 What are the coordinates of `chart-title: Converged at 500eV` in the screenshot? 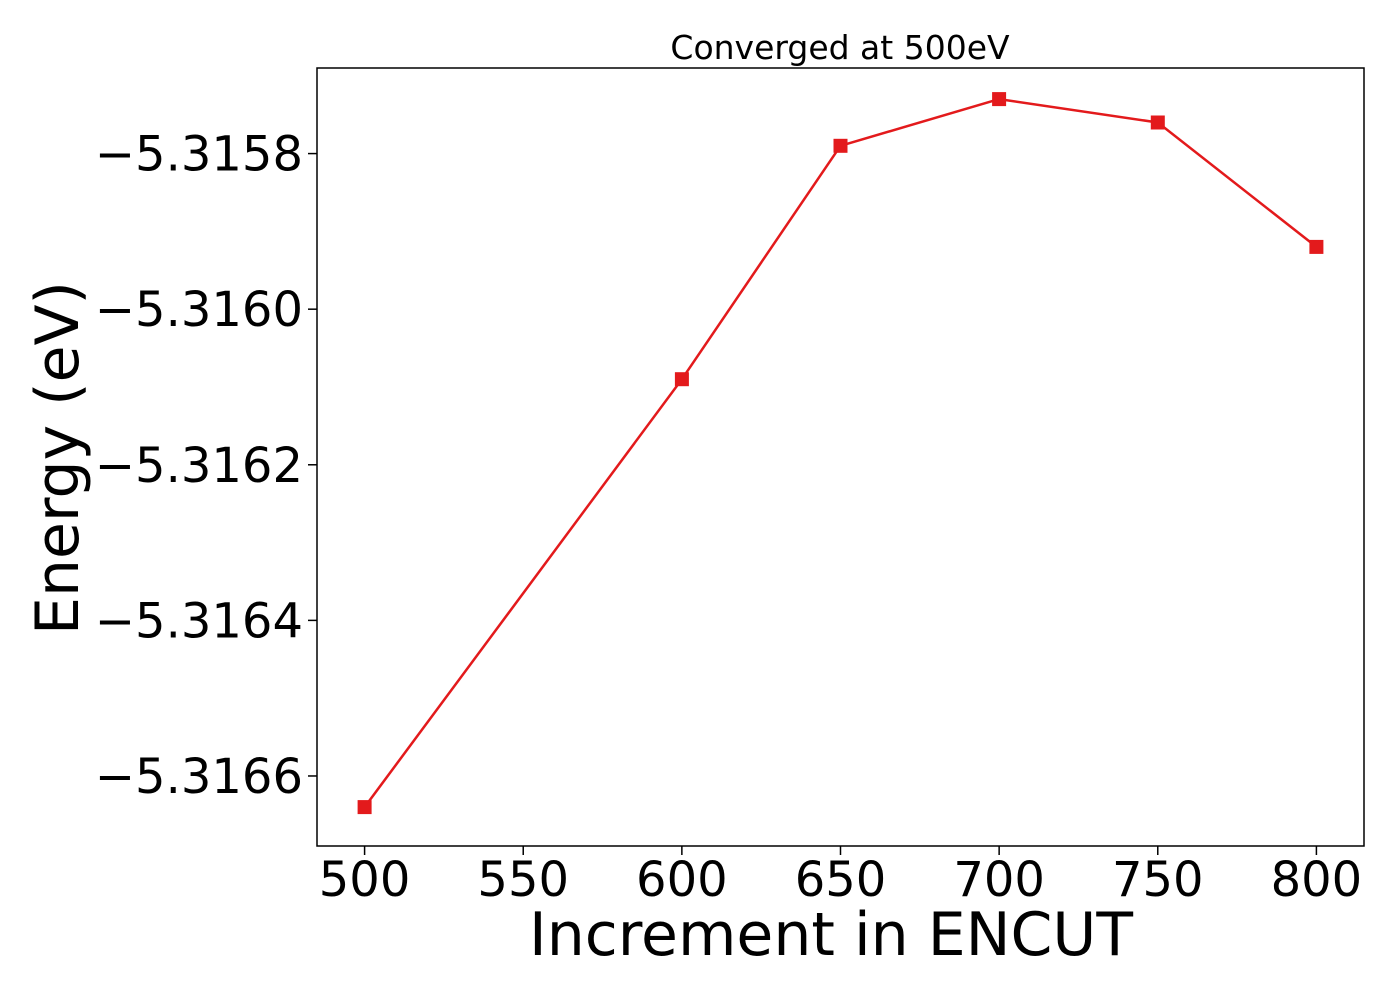 It's located at (840, 47).